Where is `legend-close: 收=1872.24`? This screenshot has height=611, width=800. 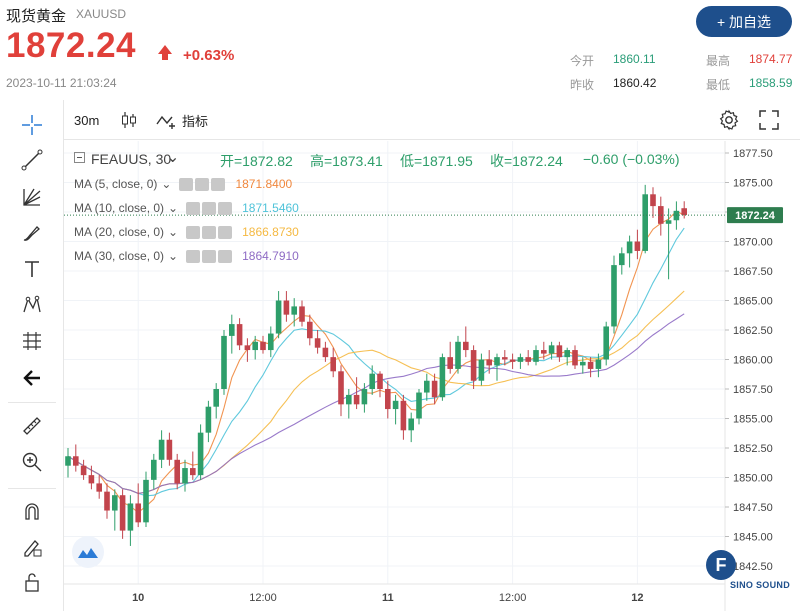
legend-close: 收=1872.24 is located at coordinates (526, 161).